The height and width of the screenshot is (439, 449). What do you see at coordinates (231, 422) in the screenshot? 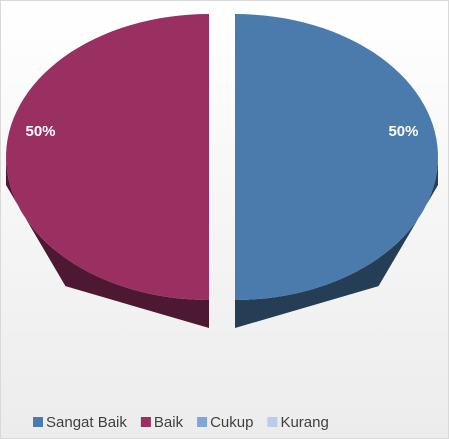
I see `legend-label: Cukup` at bounding box center [231, 422].